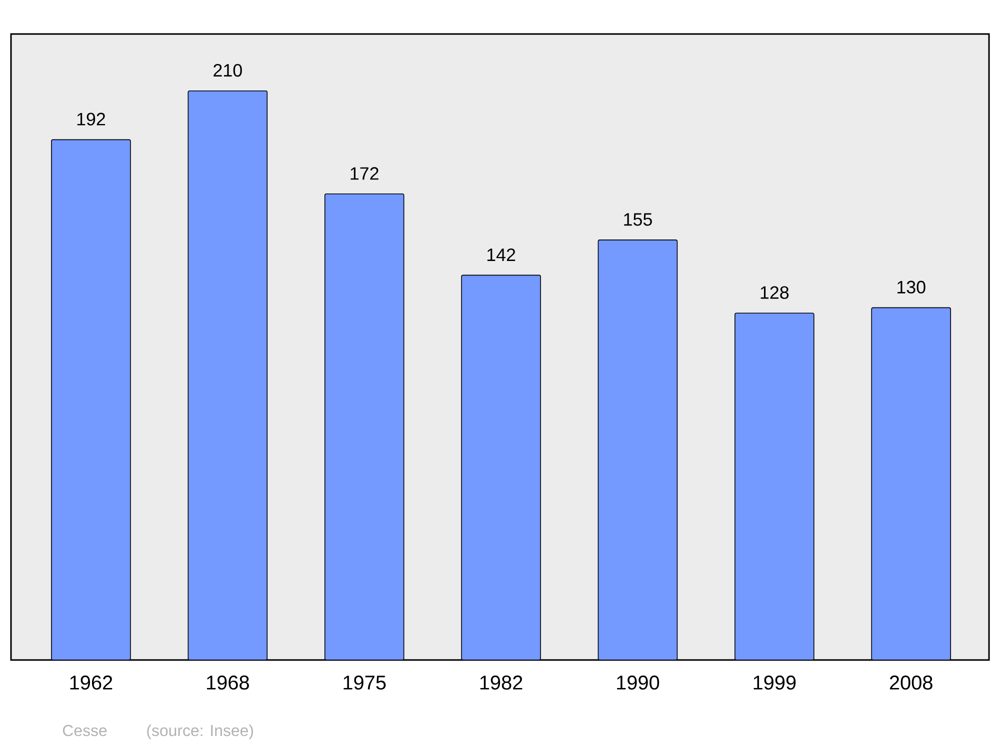 This screenshot has width=1000, height=747. I want to click on x-tick-label: 1999, so click(775, 683).